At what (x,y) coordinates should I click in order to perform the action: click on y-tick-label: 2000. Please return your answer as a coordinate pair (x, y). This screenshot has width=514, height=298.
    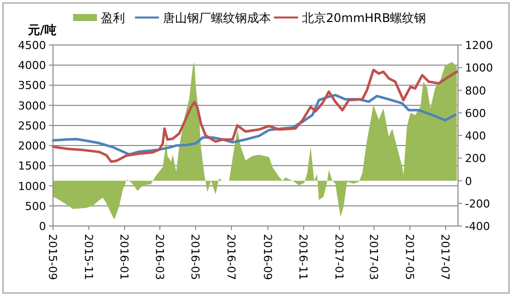
    Looking at the image, I should click on (32, 146).